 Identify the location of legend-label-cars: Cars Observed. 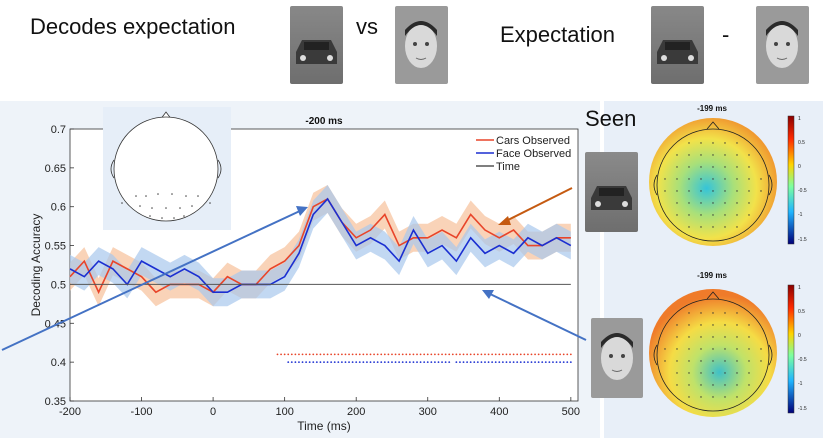
(533, 141).